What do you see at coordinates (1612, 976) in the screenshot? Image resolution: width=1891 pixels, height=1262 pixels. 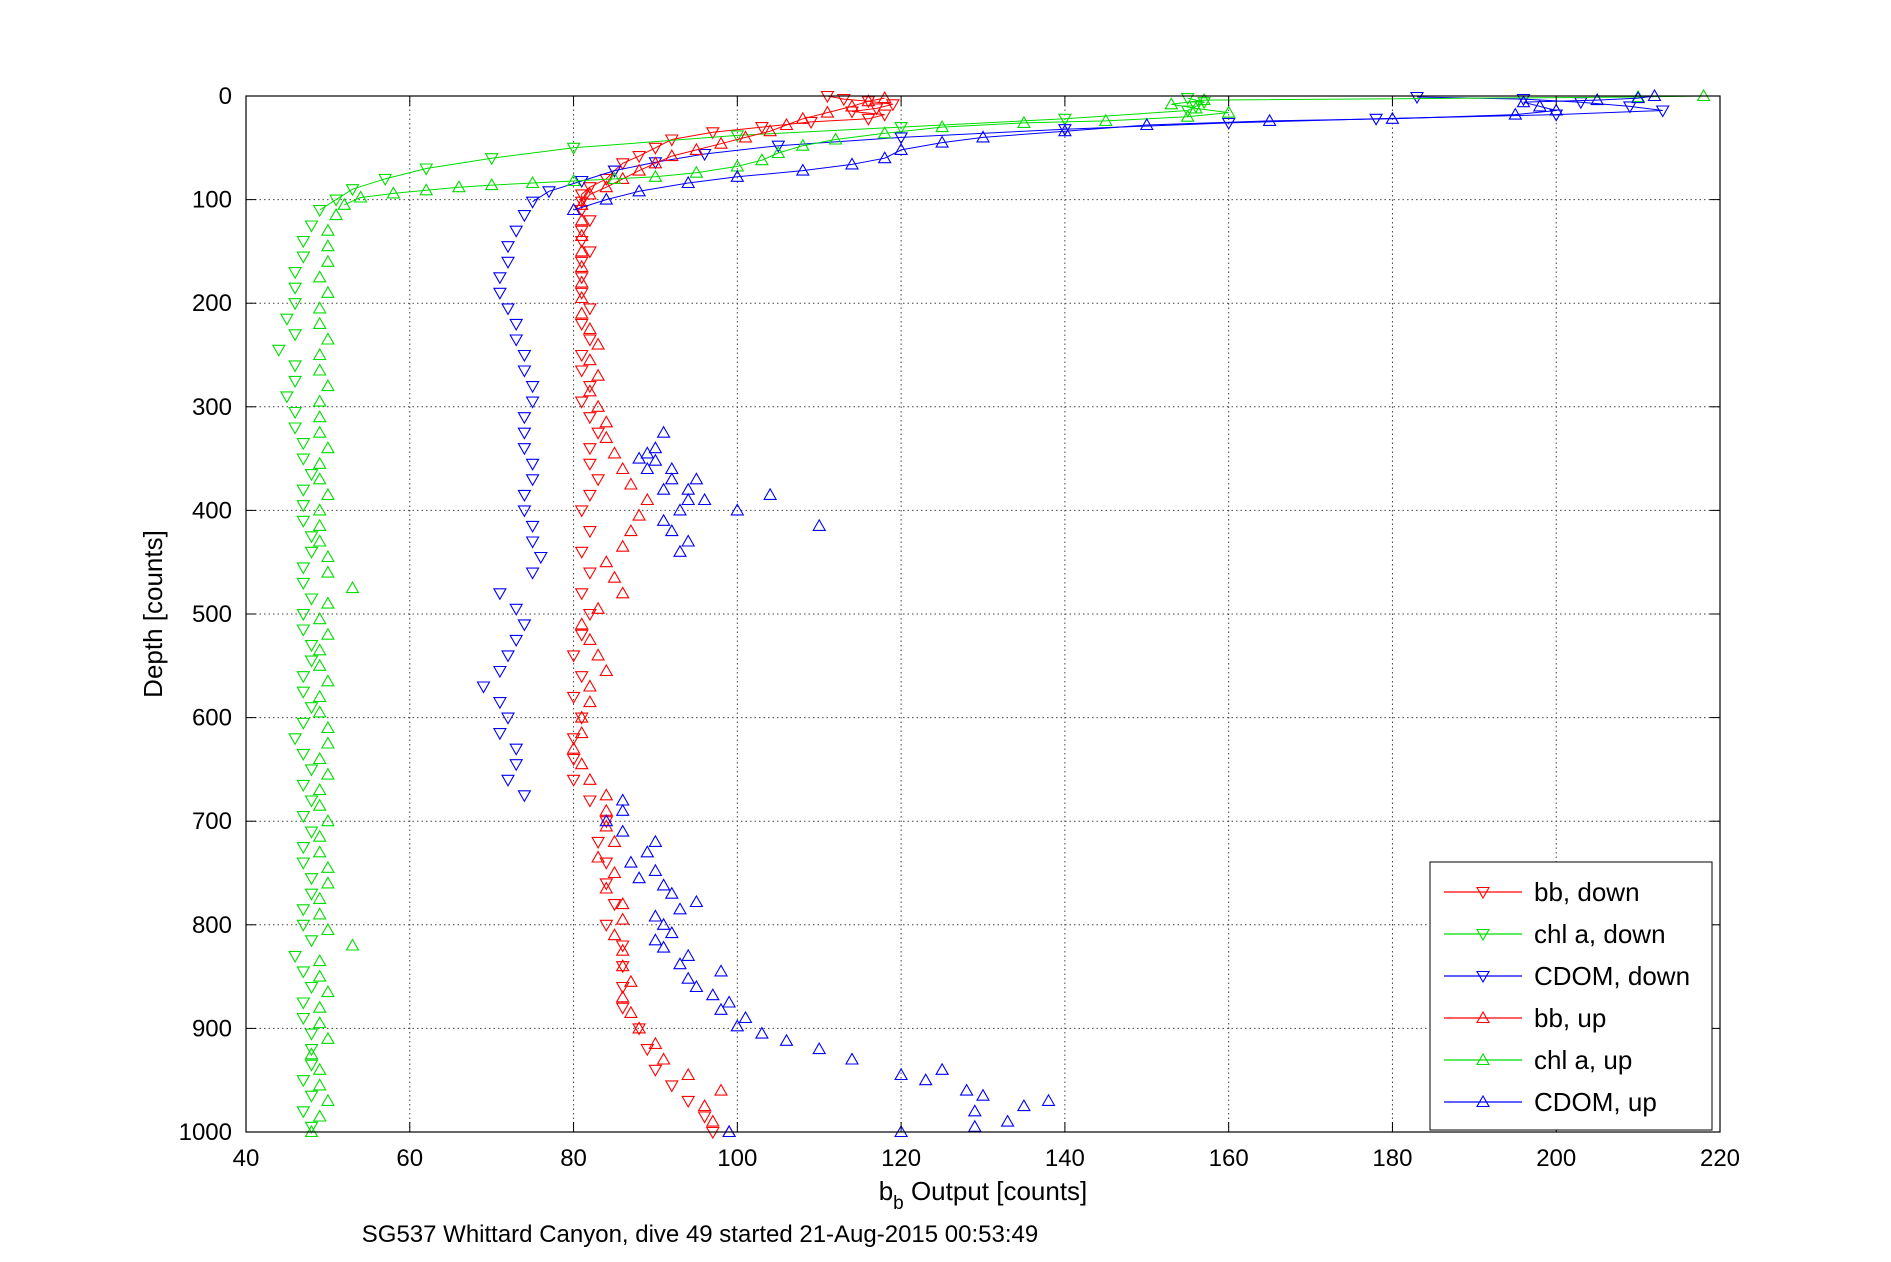 I see `legend-label: CDOM, down` at bounding box center [1612, 976].